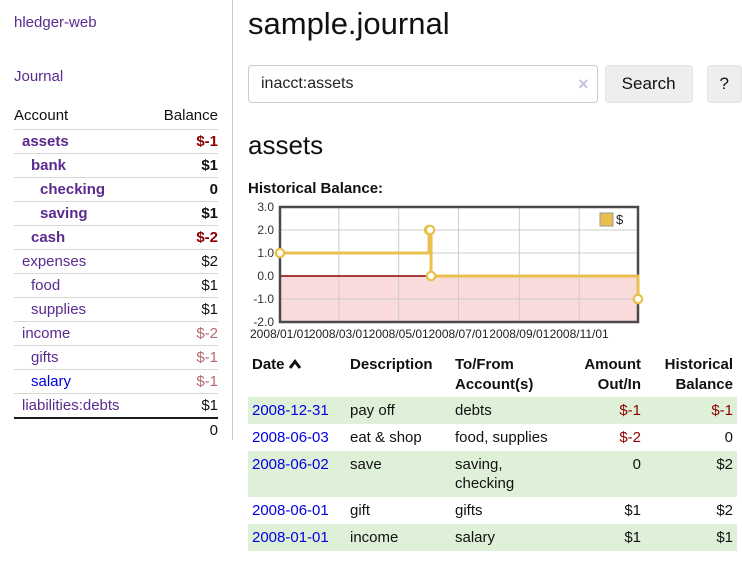 The image size is (742, 582). Describe the element at coordinates (265, 253) in the screenshot. I see `chart-y-tick-label: 1.0` at that location.